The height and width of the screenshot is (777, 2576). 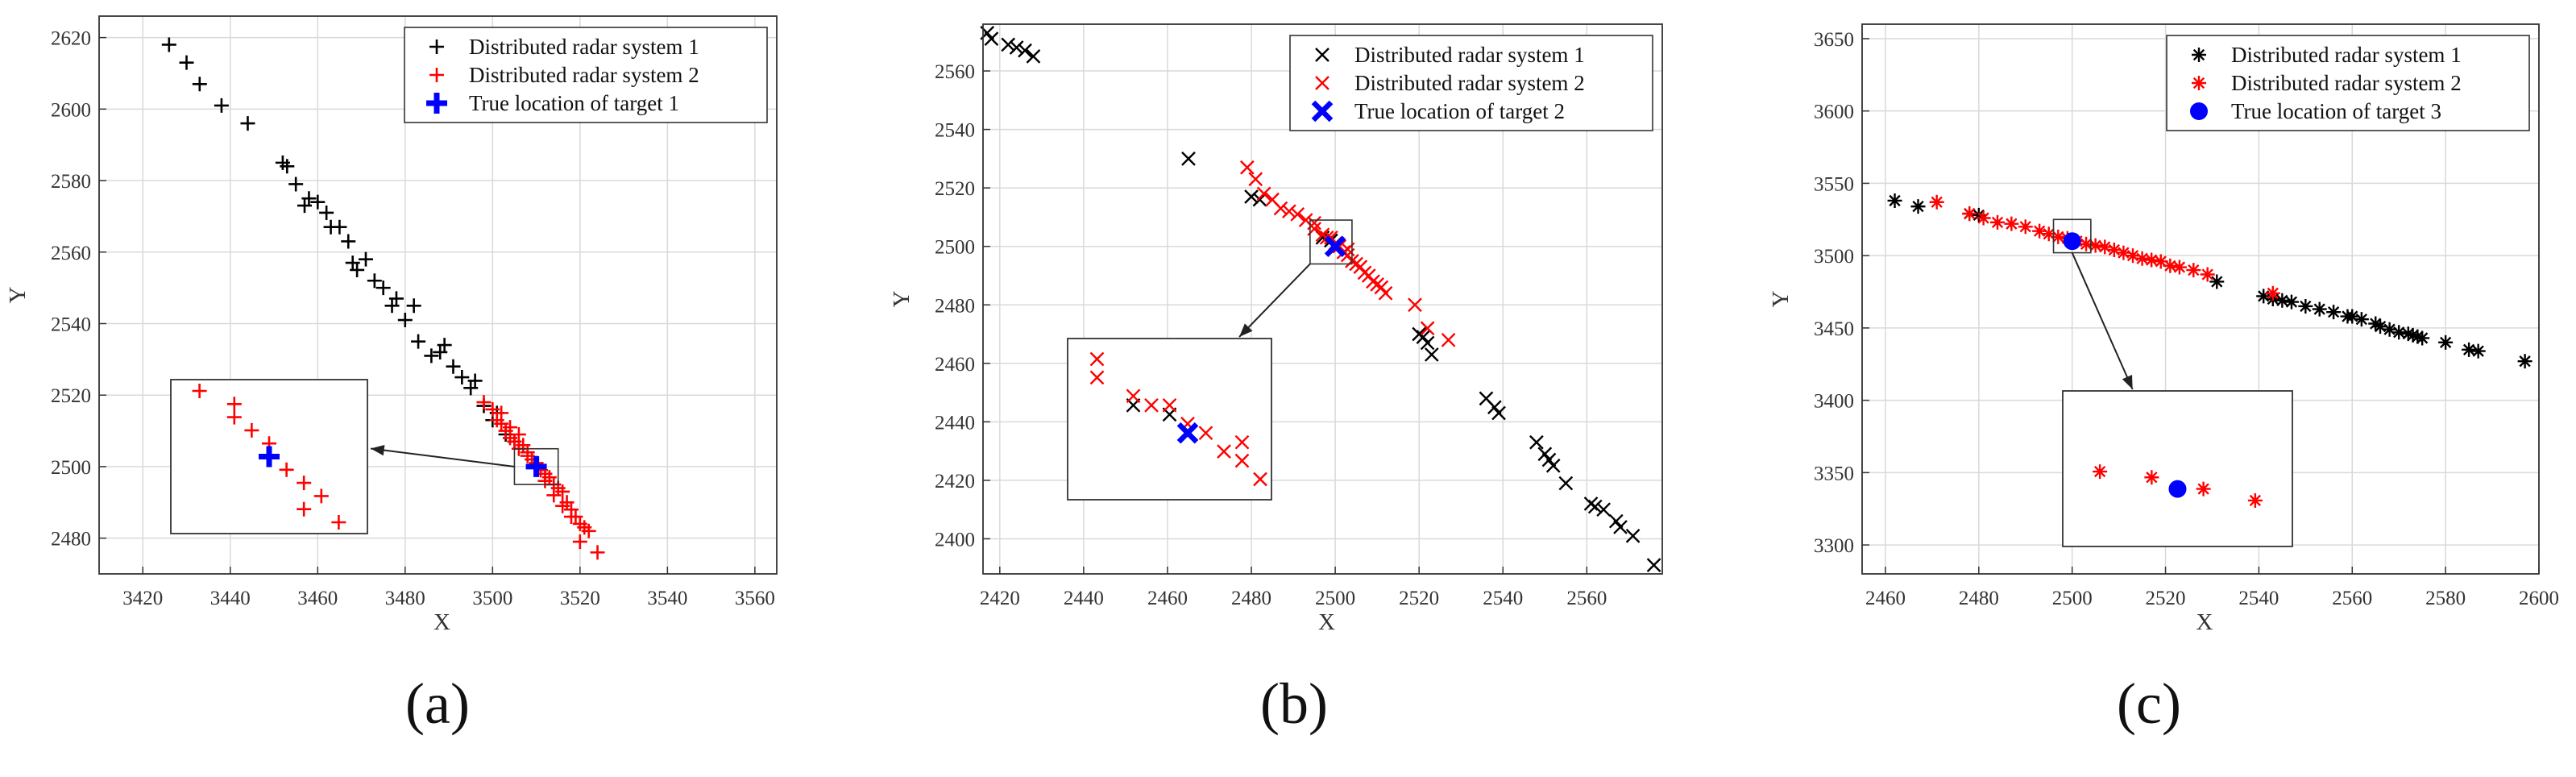 What do you see at coordinates (955, 131) in the screenshot?
I see `y-tick-label: 2540` at bounding box center [955, 131].